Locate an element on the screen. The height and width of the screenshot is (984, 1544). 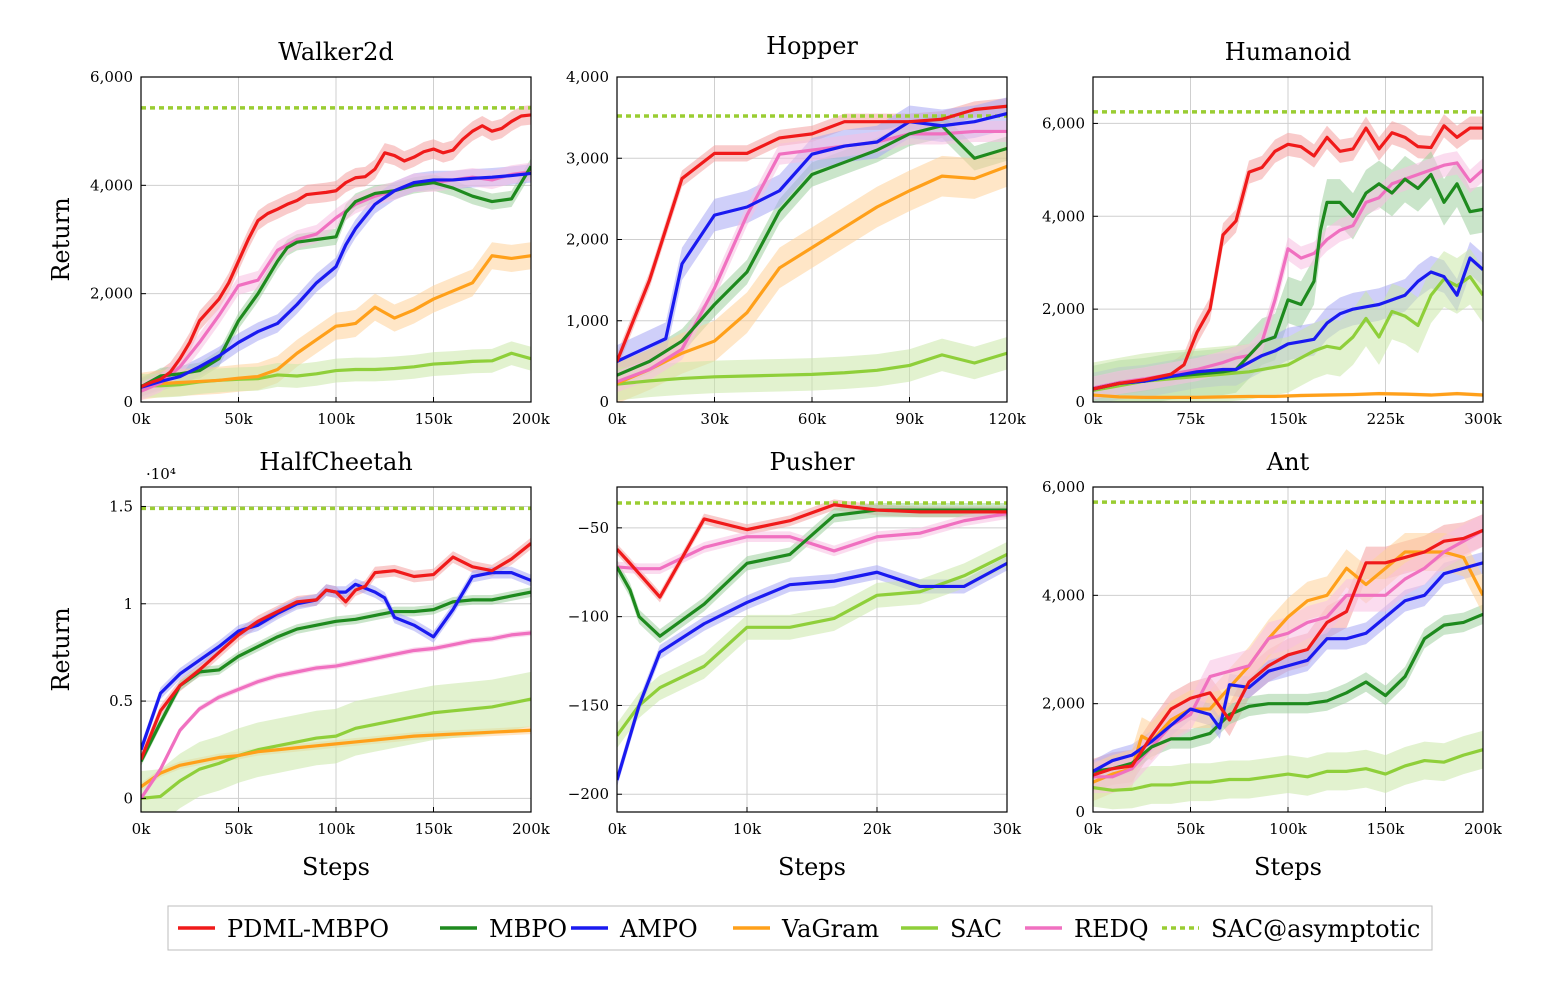
subplot-title: Pusher is located at coordinates (812, 462).